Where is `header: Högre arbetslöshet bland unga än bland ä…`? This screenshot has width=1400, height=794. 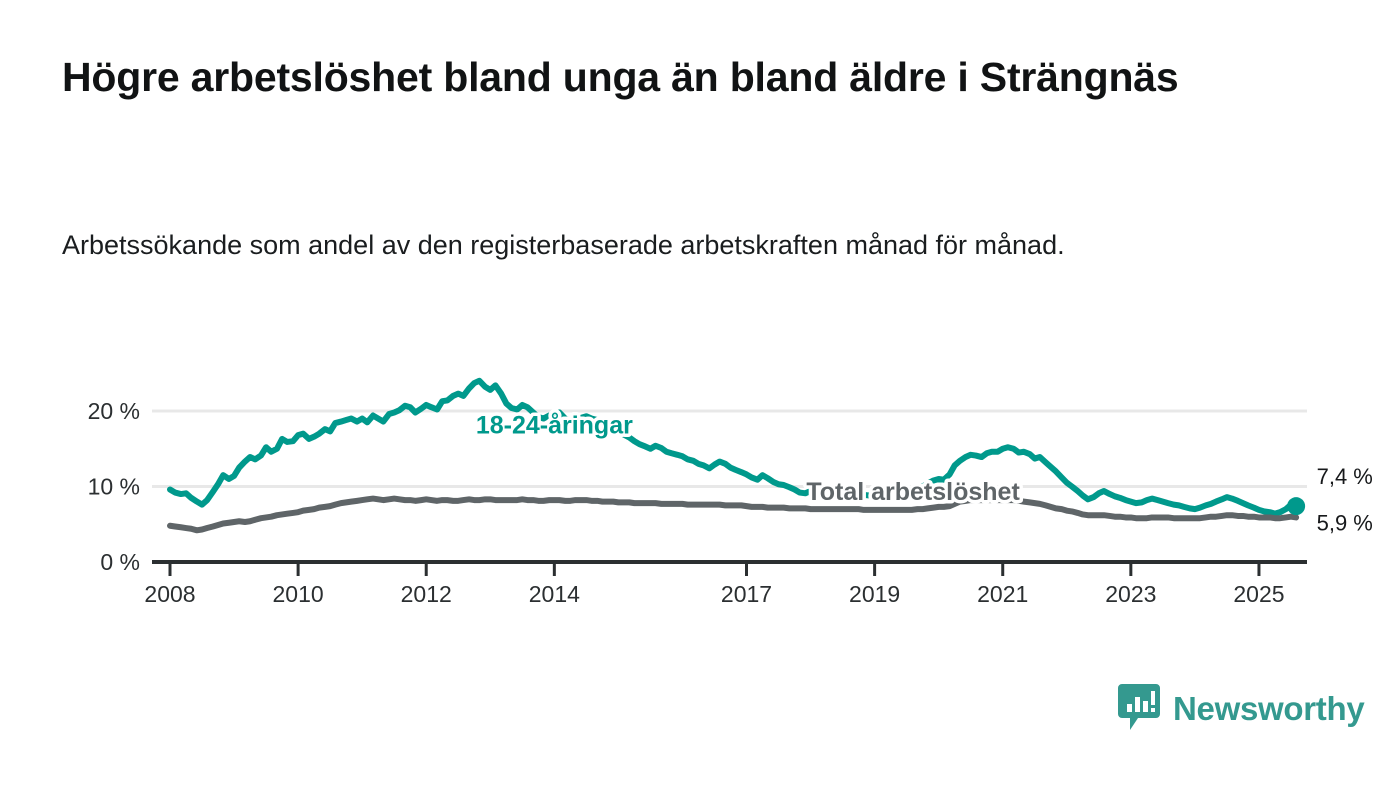 header: Högre arbetslöshet bland unga än bland ä… is located at coordinates (622, 77).